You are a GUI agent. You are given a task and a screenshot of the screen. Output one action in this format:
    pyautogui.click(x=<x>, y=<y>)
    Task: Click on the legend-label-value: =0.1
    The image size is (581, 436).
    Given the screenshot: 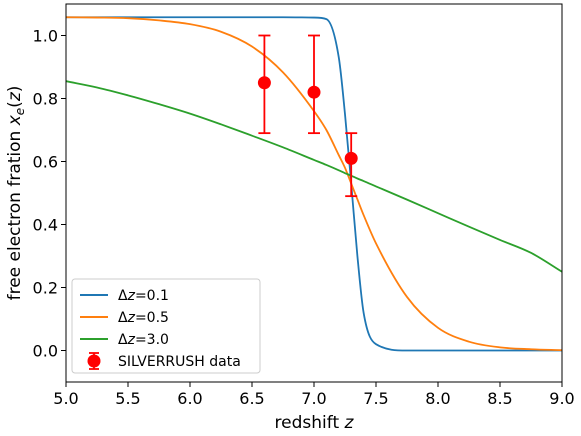 What is the action you would take?
    pyautogui.click(x=152, y=296)
    